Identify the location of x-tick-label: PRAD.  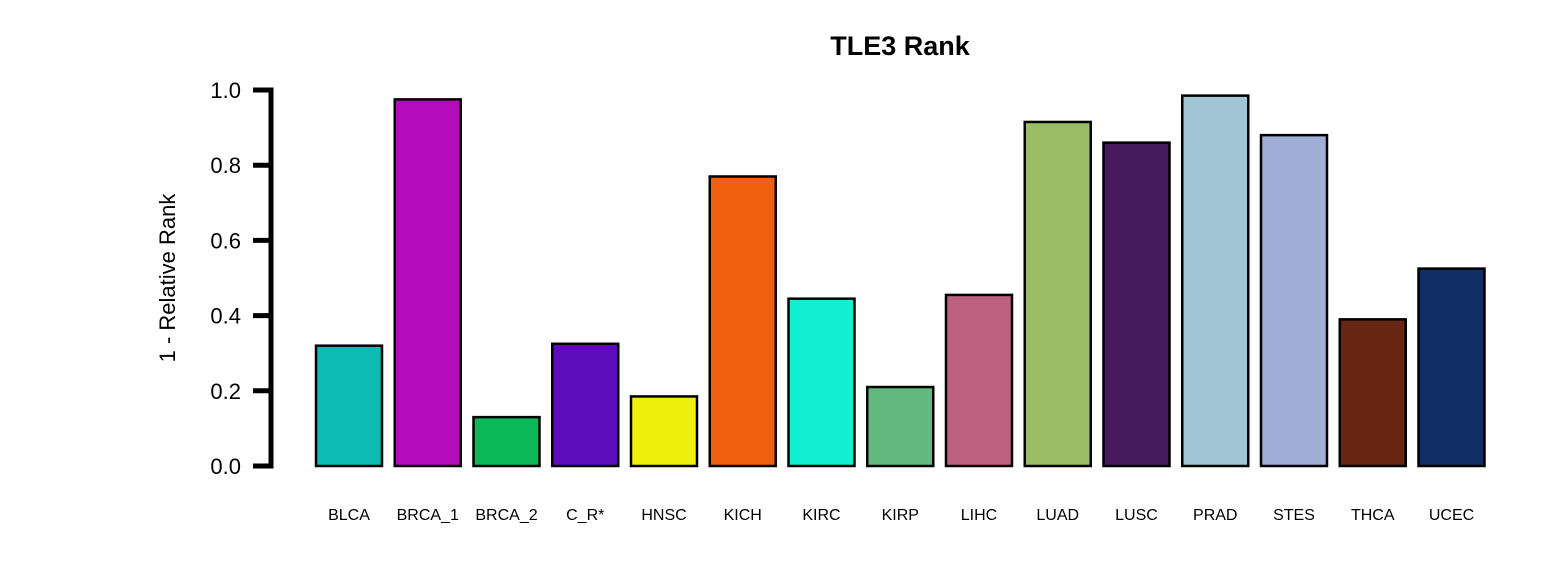
(1215, 515).